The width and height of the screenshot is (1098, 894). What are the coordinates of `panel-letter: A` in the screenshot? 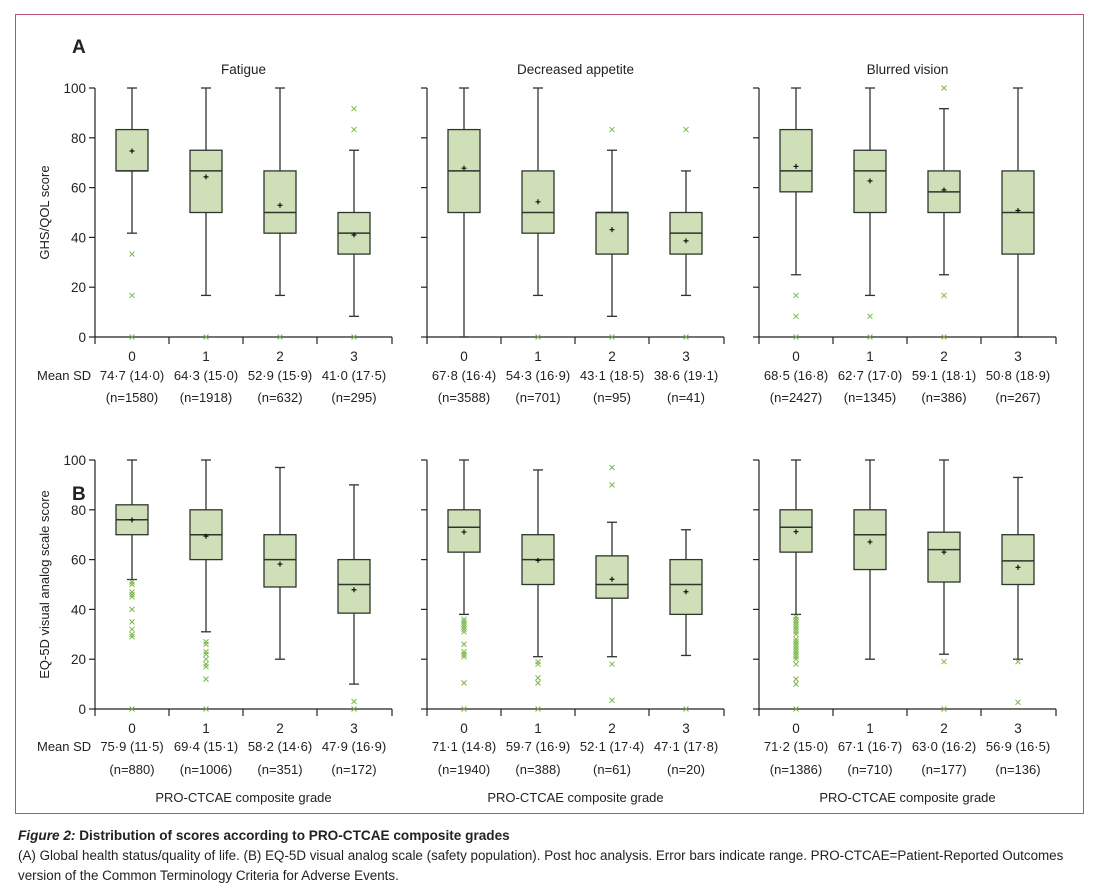 It's located at (79, 47).